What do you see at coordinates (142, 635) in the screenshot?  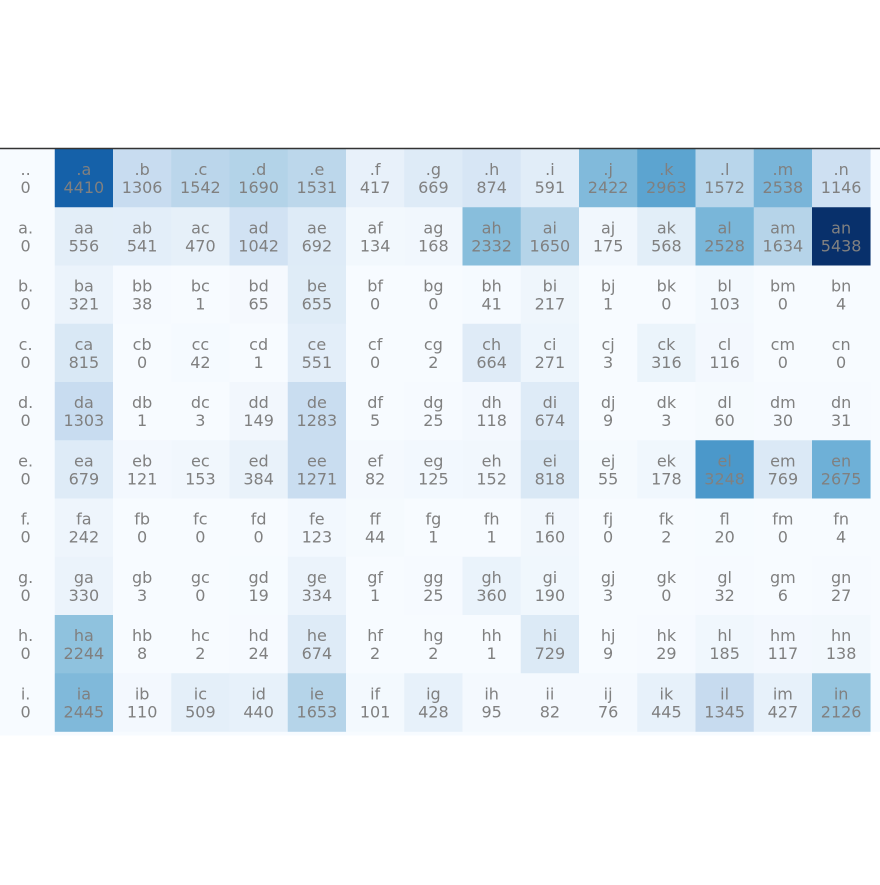 I see `cell-label: hb` at bounding box center [142, 635].